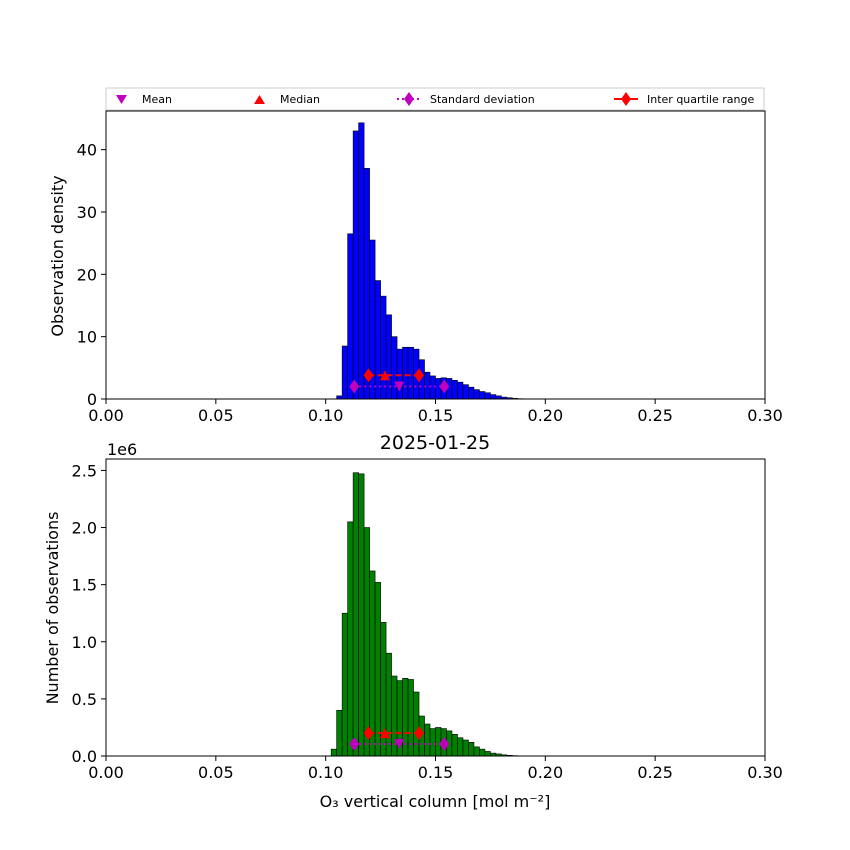 The image size is (850, 850). I want to click on top-iqr-low-marker, so click(368, 375).